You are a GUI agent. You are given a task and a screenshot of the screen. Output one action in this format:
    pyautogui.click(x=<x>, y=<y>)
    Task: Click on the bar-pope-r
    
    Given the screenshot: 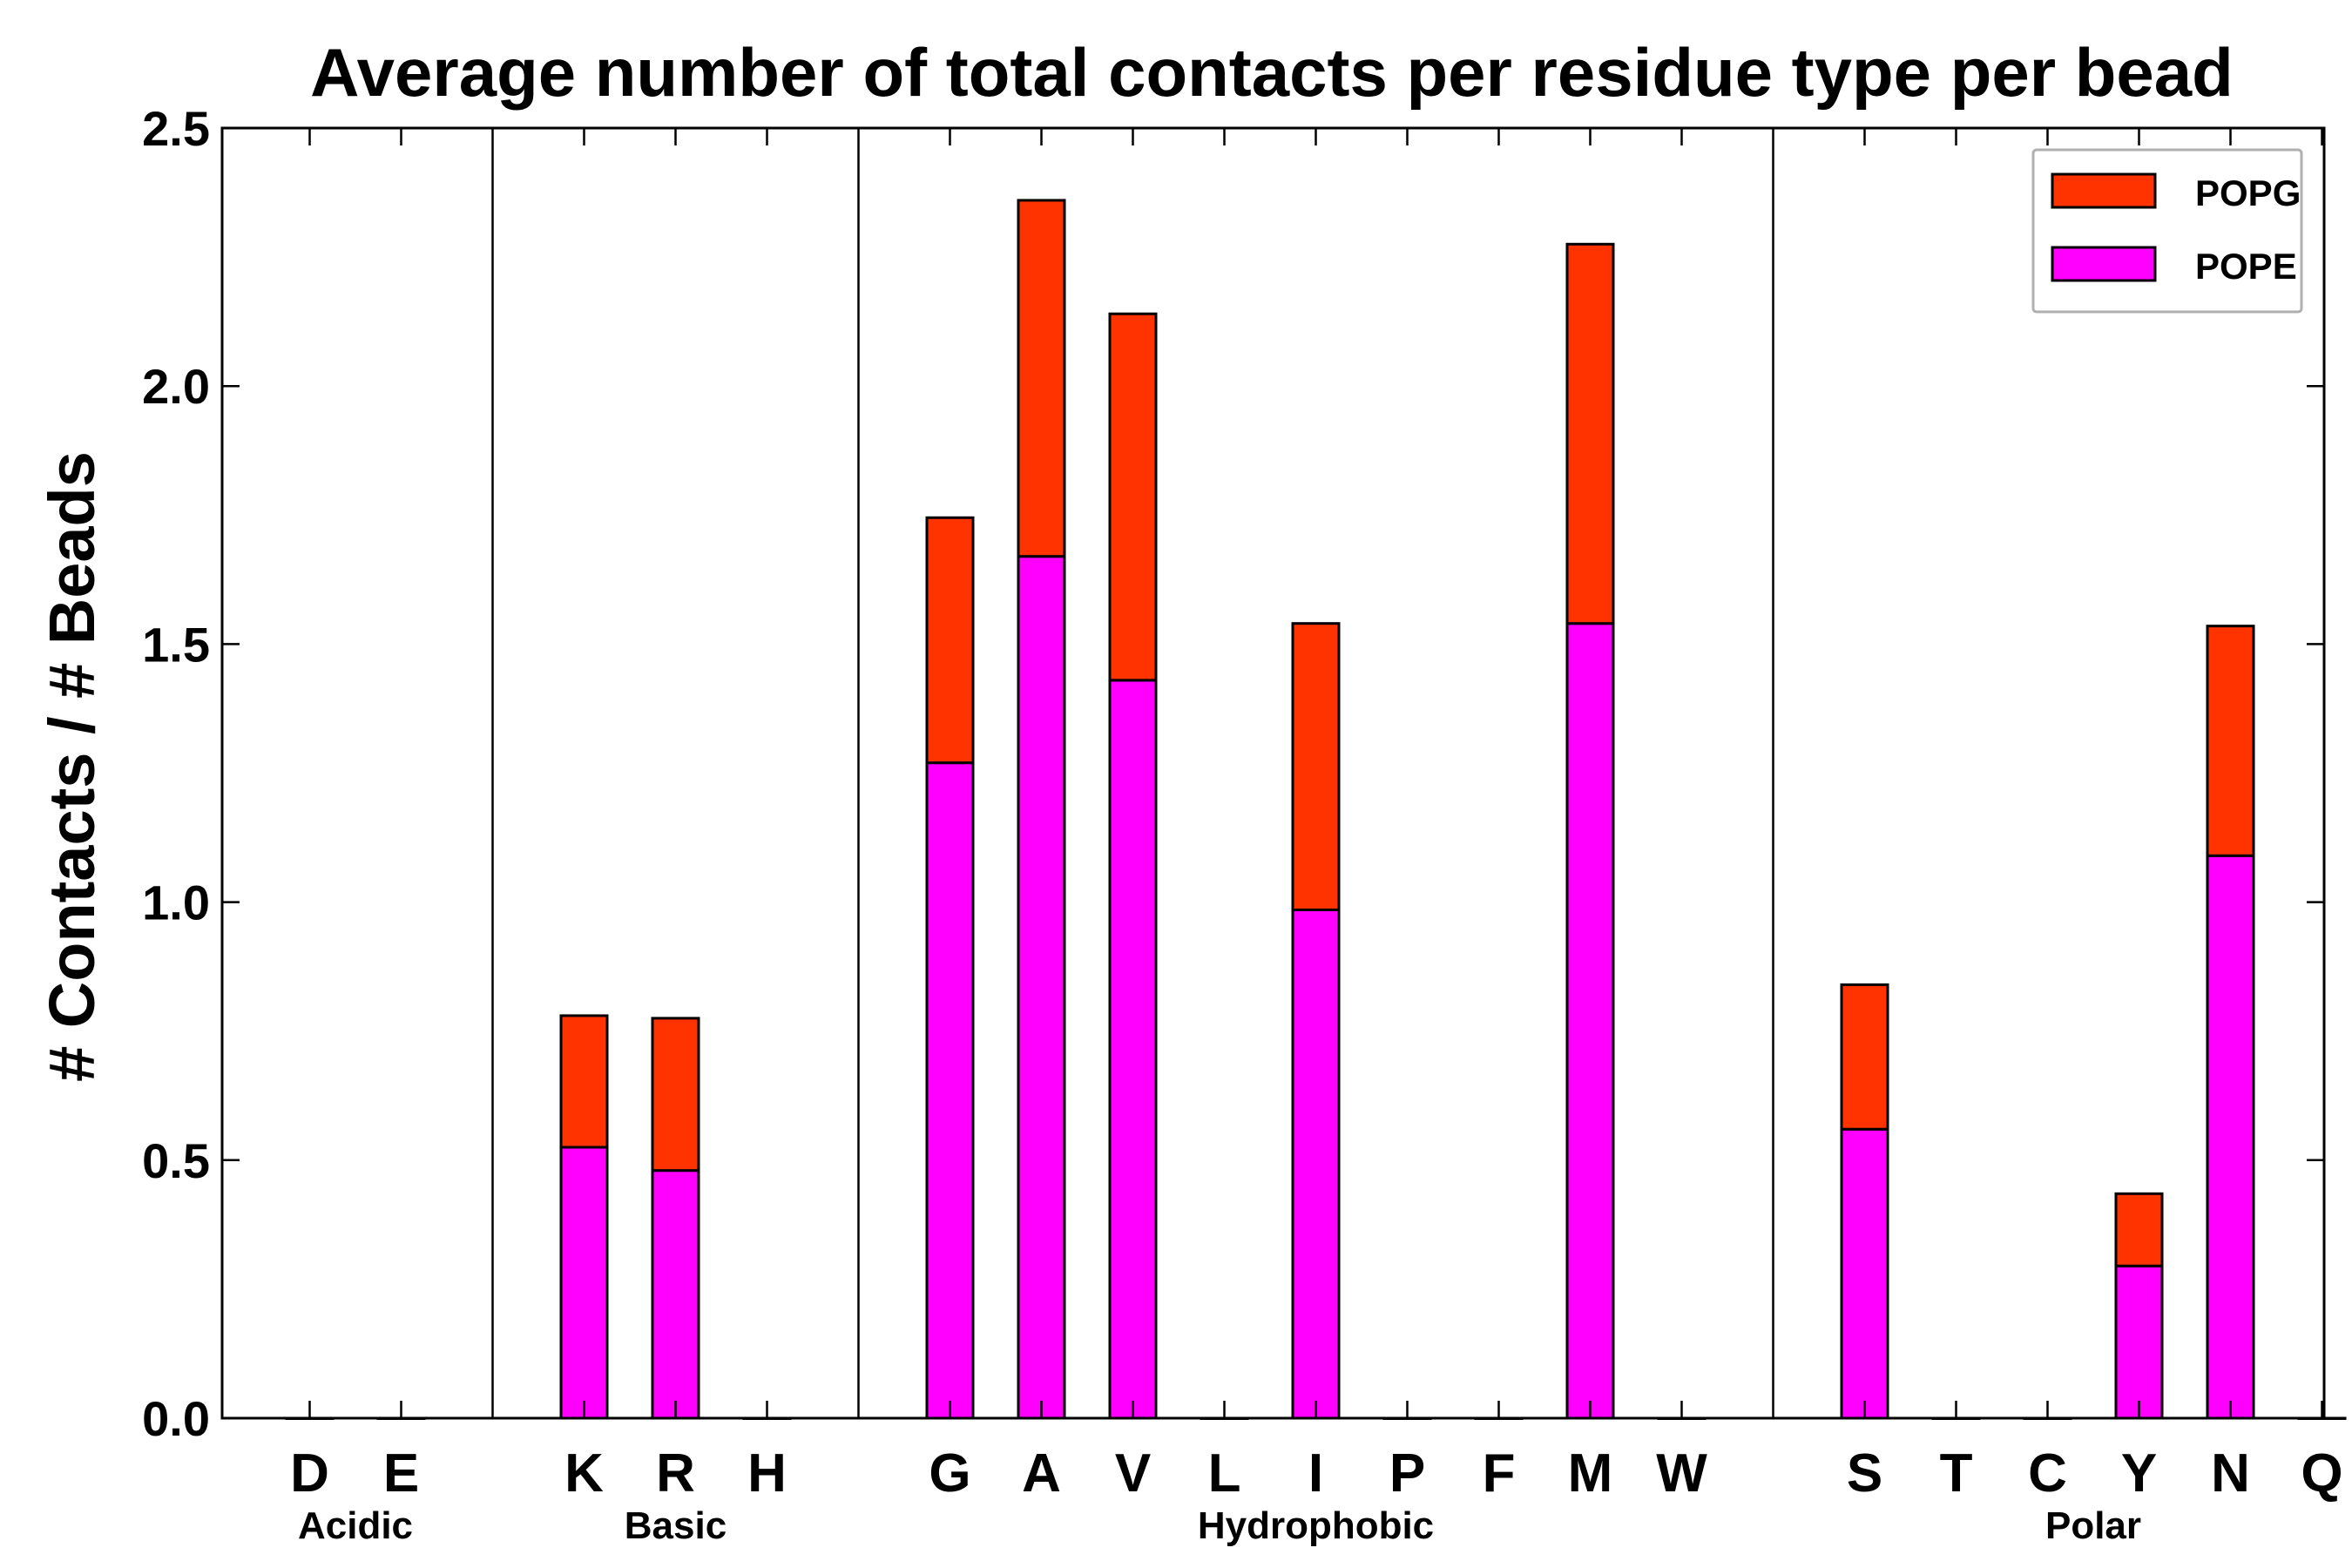 What is the action you would take?
    pyautogui.click(x=675, y=1294)
    